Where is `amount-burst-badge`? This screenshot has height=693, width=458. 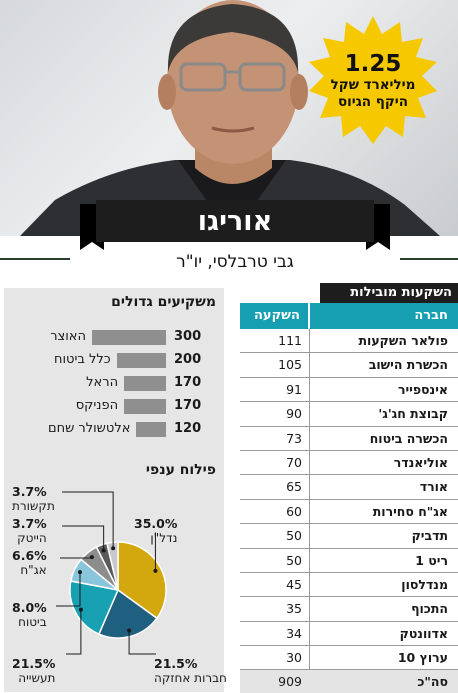 amount-burst-badge is located at coordinates (373, 80).